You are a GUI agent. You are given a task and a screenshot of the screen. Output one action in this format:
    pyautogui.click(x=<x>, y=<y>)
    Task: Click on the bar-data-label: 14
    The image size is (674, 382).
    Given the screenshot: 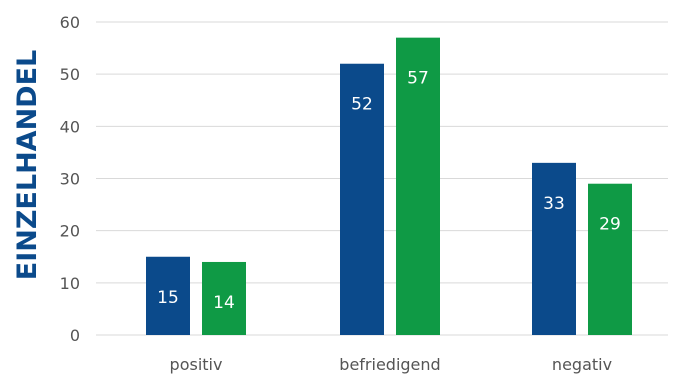 What is the action you would take?
    pyautogui.click(x=224, y=303)
    